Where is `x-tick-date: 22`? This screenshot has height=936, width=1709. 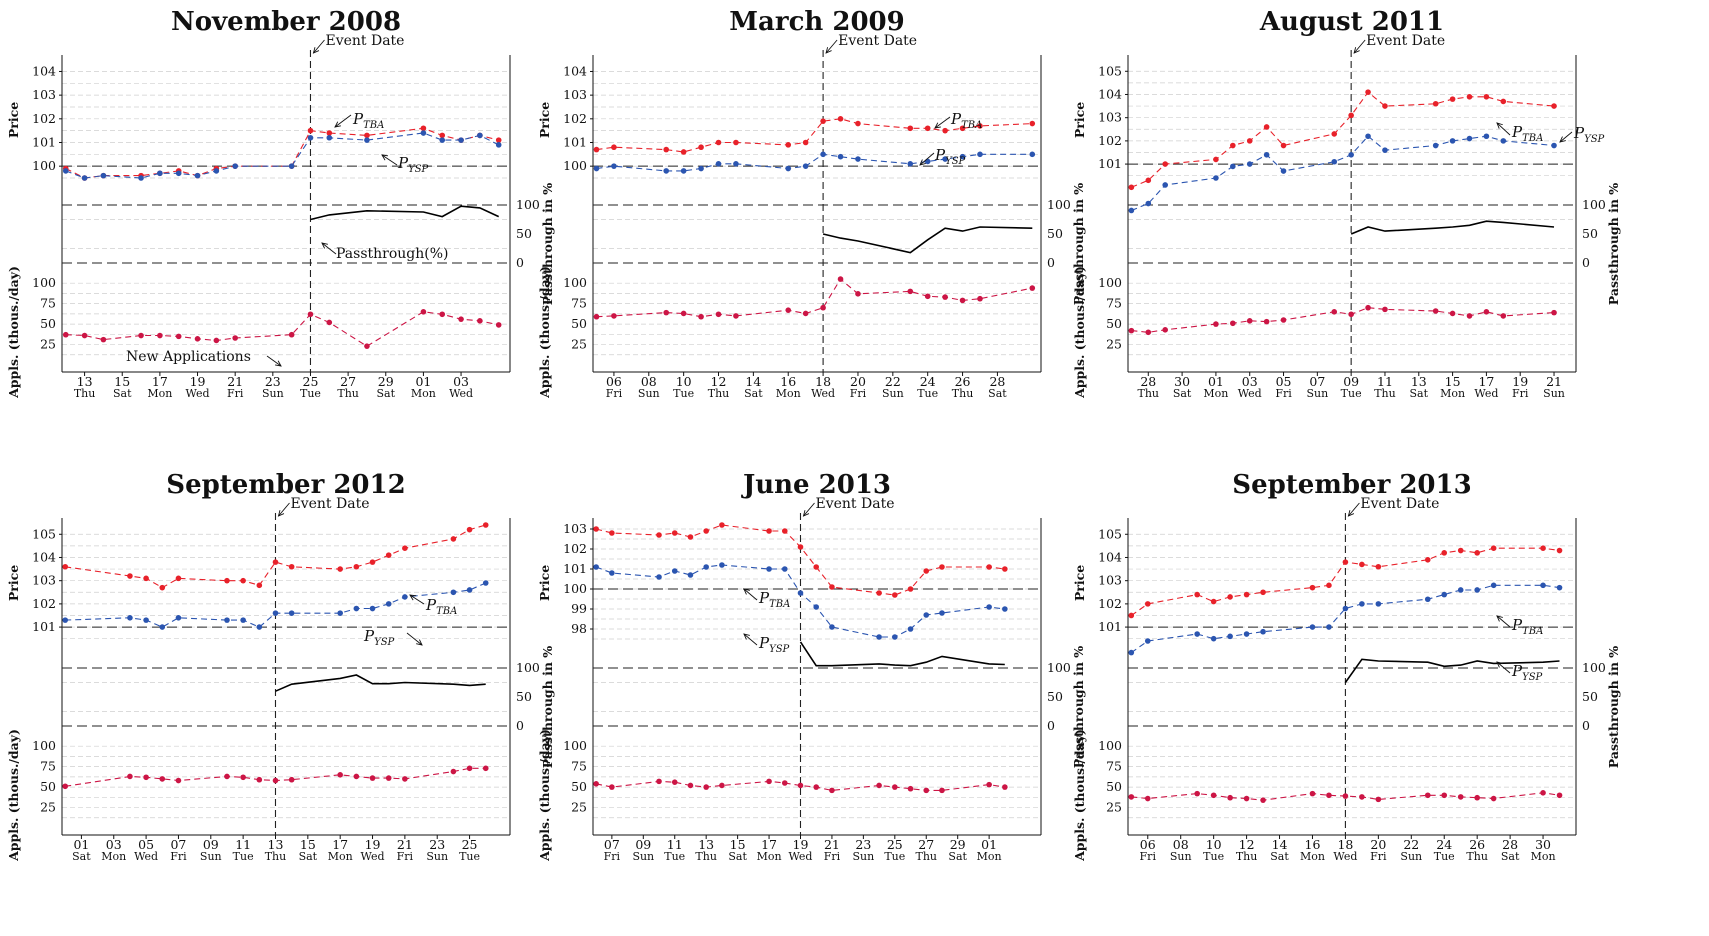 x-tick-date: 22 is located at coordinates (893, 381).